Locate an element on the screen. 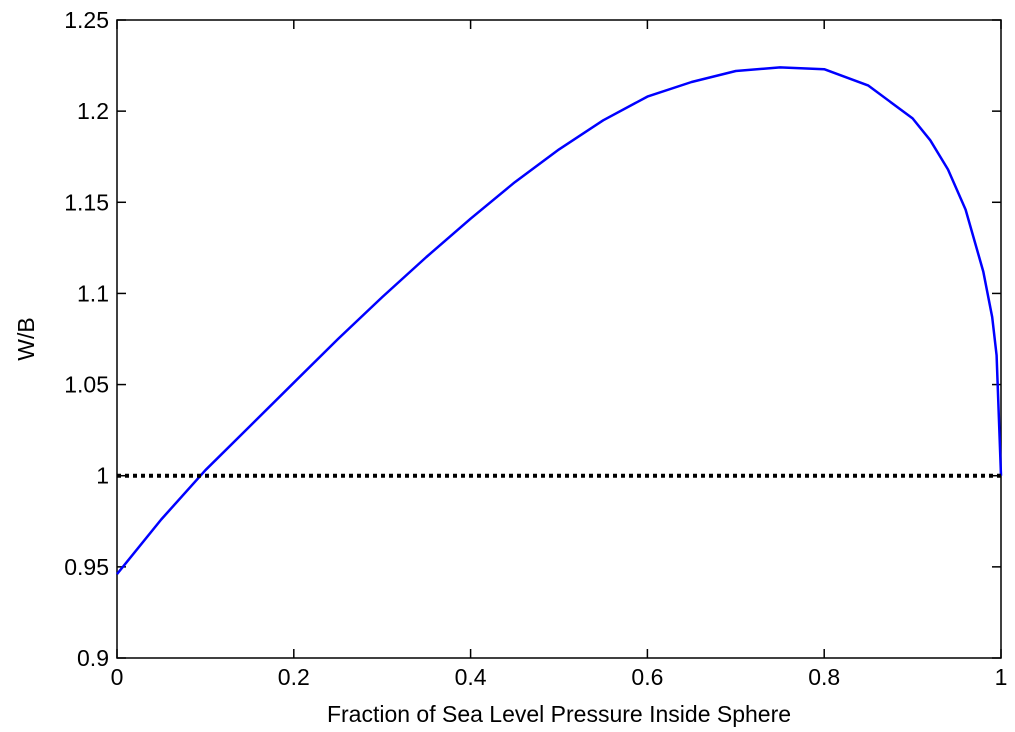 This screenshot has width=1015, height=732. x-tick-label: 1 is located at coordinates (1001, 677).